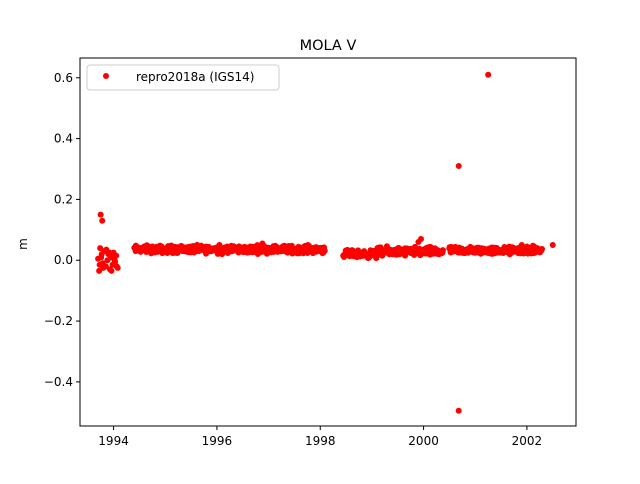 This screenshot has width=640, height=484. I want to click on x-tick-label: 1996, so click(217, 441).